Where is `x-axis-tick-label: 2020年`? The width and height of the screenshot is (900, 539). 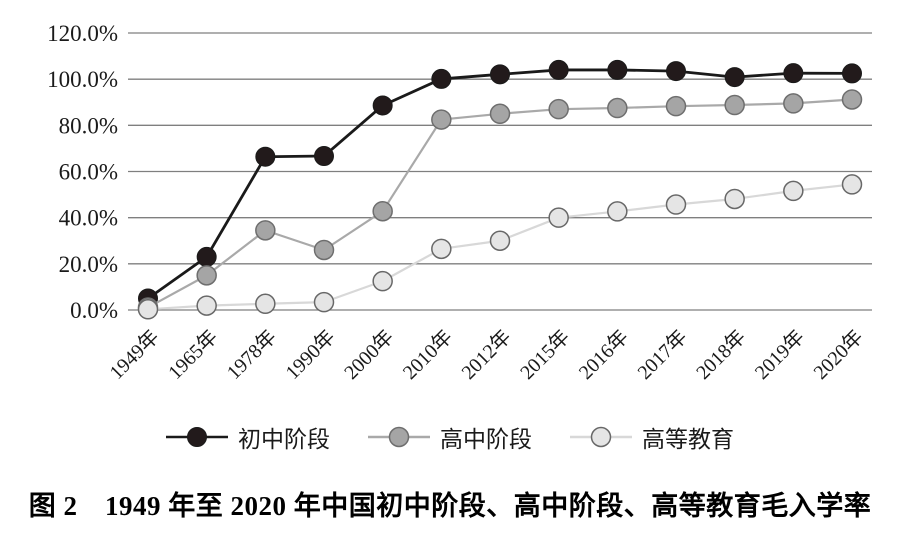 x-axis-tick-label: 2020年 is located at coordinates (838, 354).